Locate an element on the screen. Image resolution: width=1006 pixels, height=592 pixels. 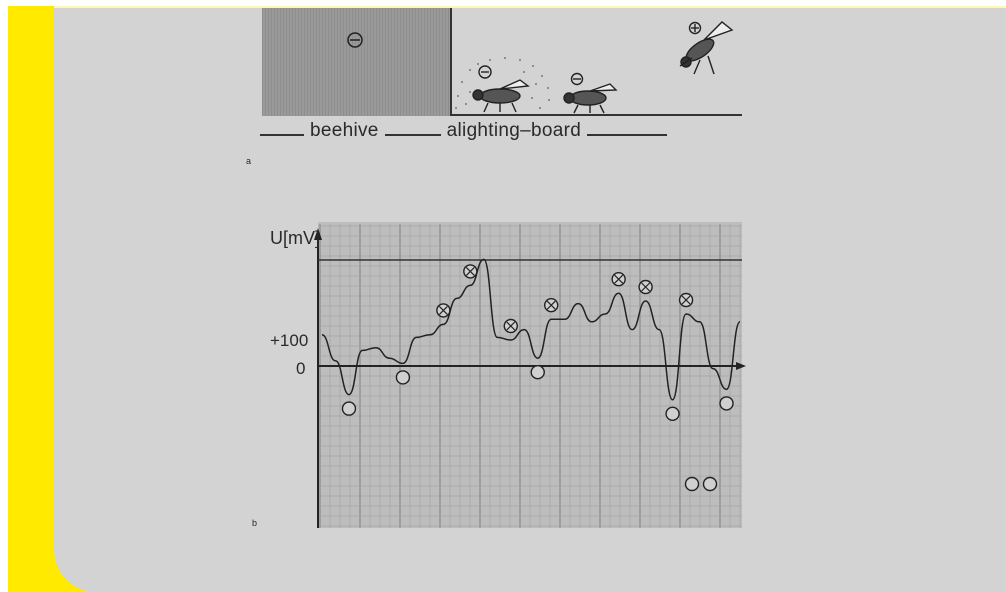
hive-charge-icon is located at coordinates (355, 40).